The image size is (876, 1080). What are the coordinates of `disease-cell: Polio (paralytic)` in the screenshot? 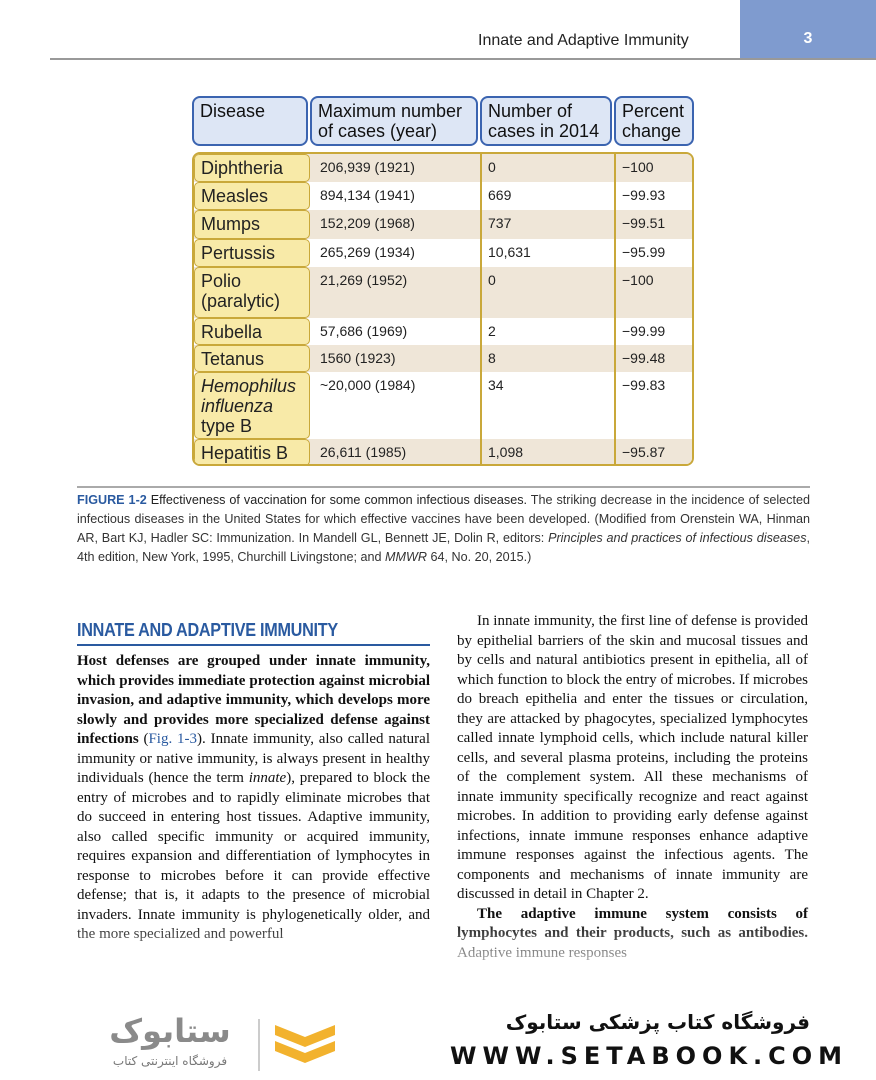 It's located at (252, 292).